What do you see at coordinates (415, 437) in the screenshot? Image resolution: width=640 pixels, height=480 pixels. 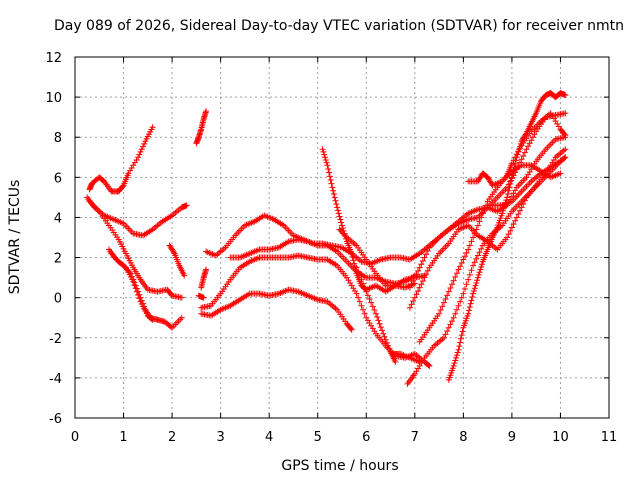 I see `x-tick-label: 7` at bounding box center [415, 437].